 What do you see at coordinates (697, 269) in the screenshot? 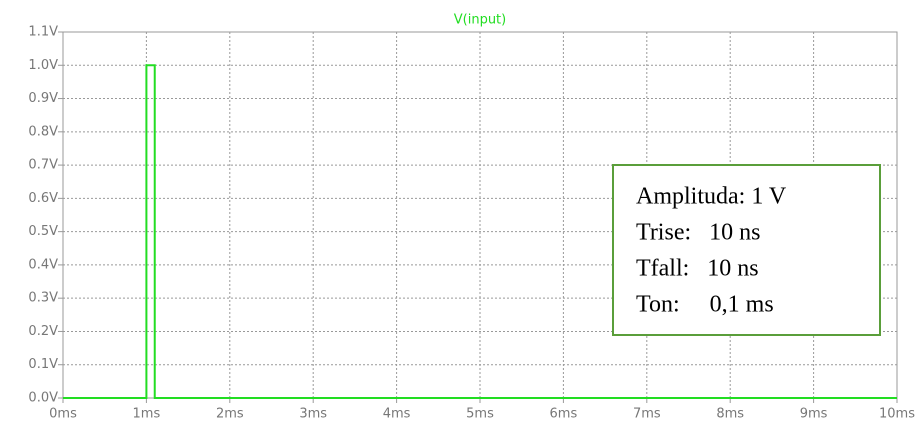
I see `annotation-text: Tfall: 10 ns` at bounding box center [697, 269].